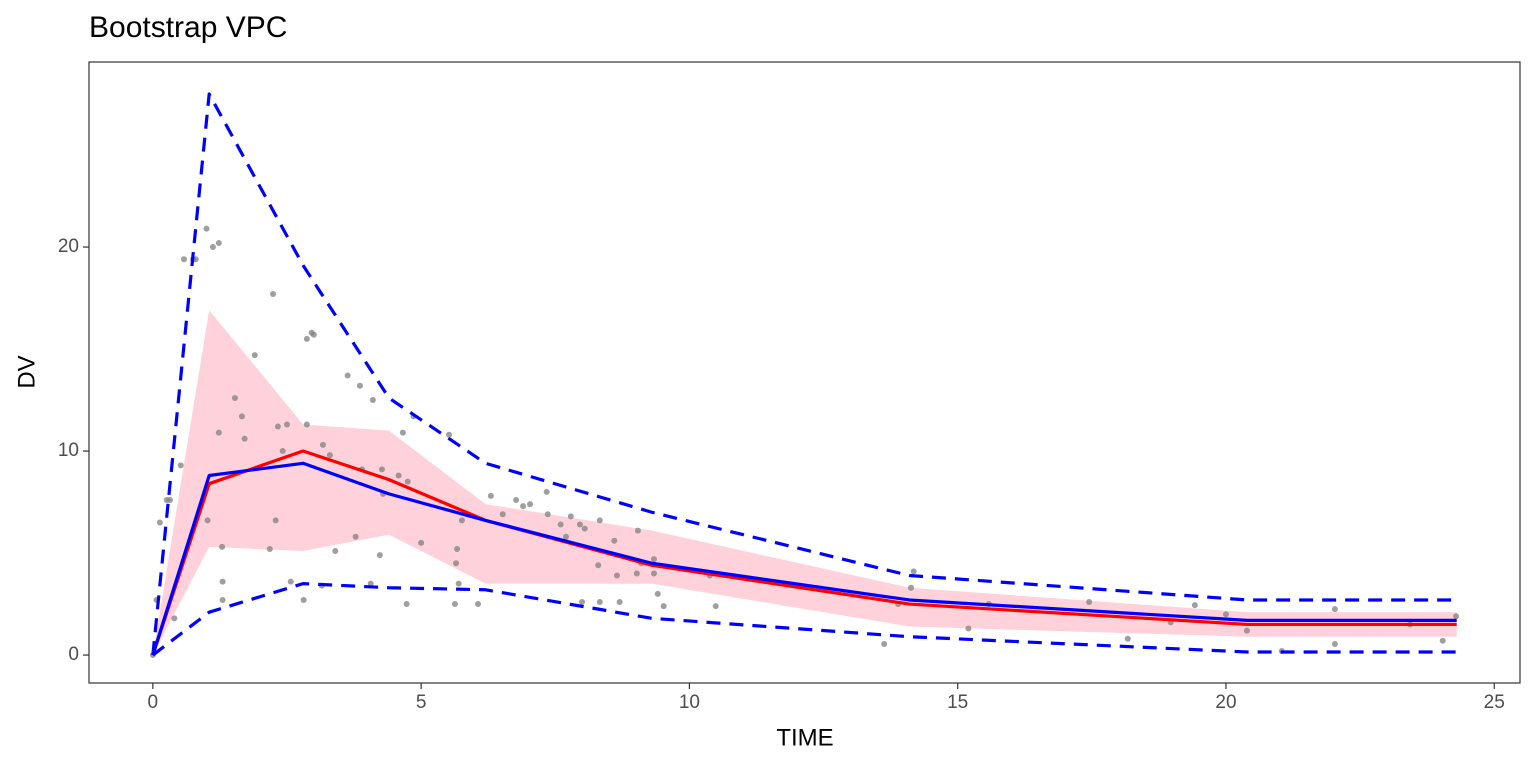 The height and width of the screenshot is (773, 1536). Describe the element at coordinates (804, 737) in the screenshot. I see `x-axis-title: TIME` at that location.